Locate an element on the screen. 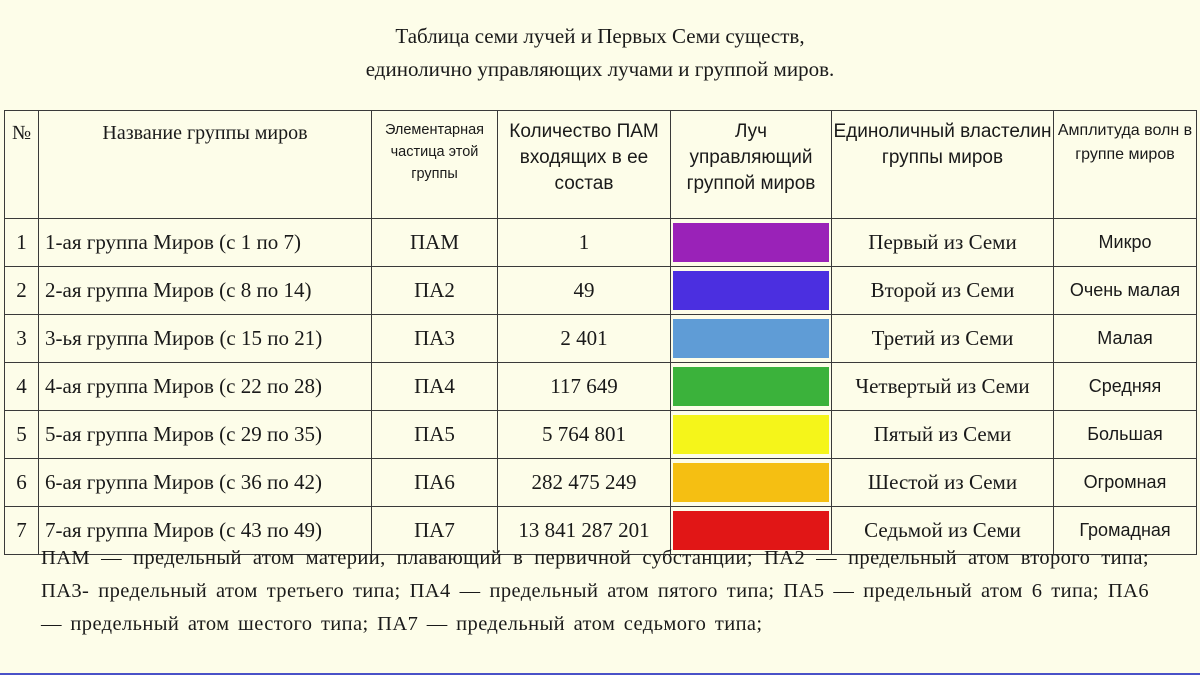 This screenshot has width=1200, height=675. cell-count: 49 is located at coordinates (584, 290).